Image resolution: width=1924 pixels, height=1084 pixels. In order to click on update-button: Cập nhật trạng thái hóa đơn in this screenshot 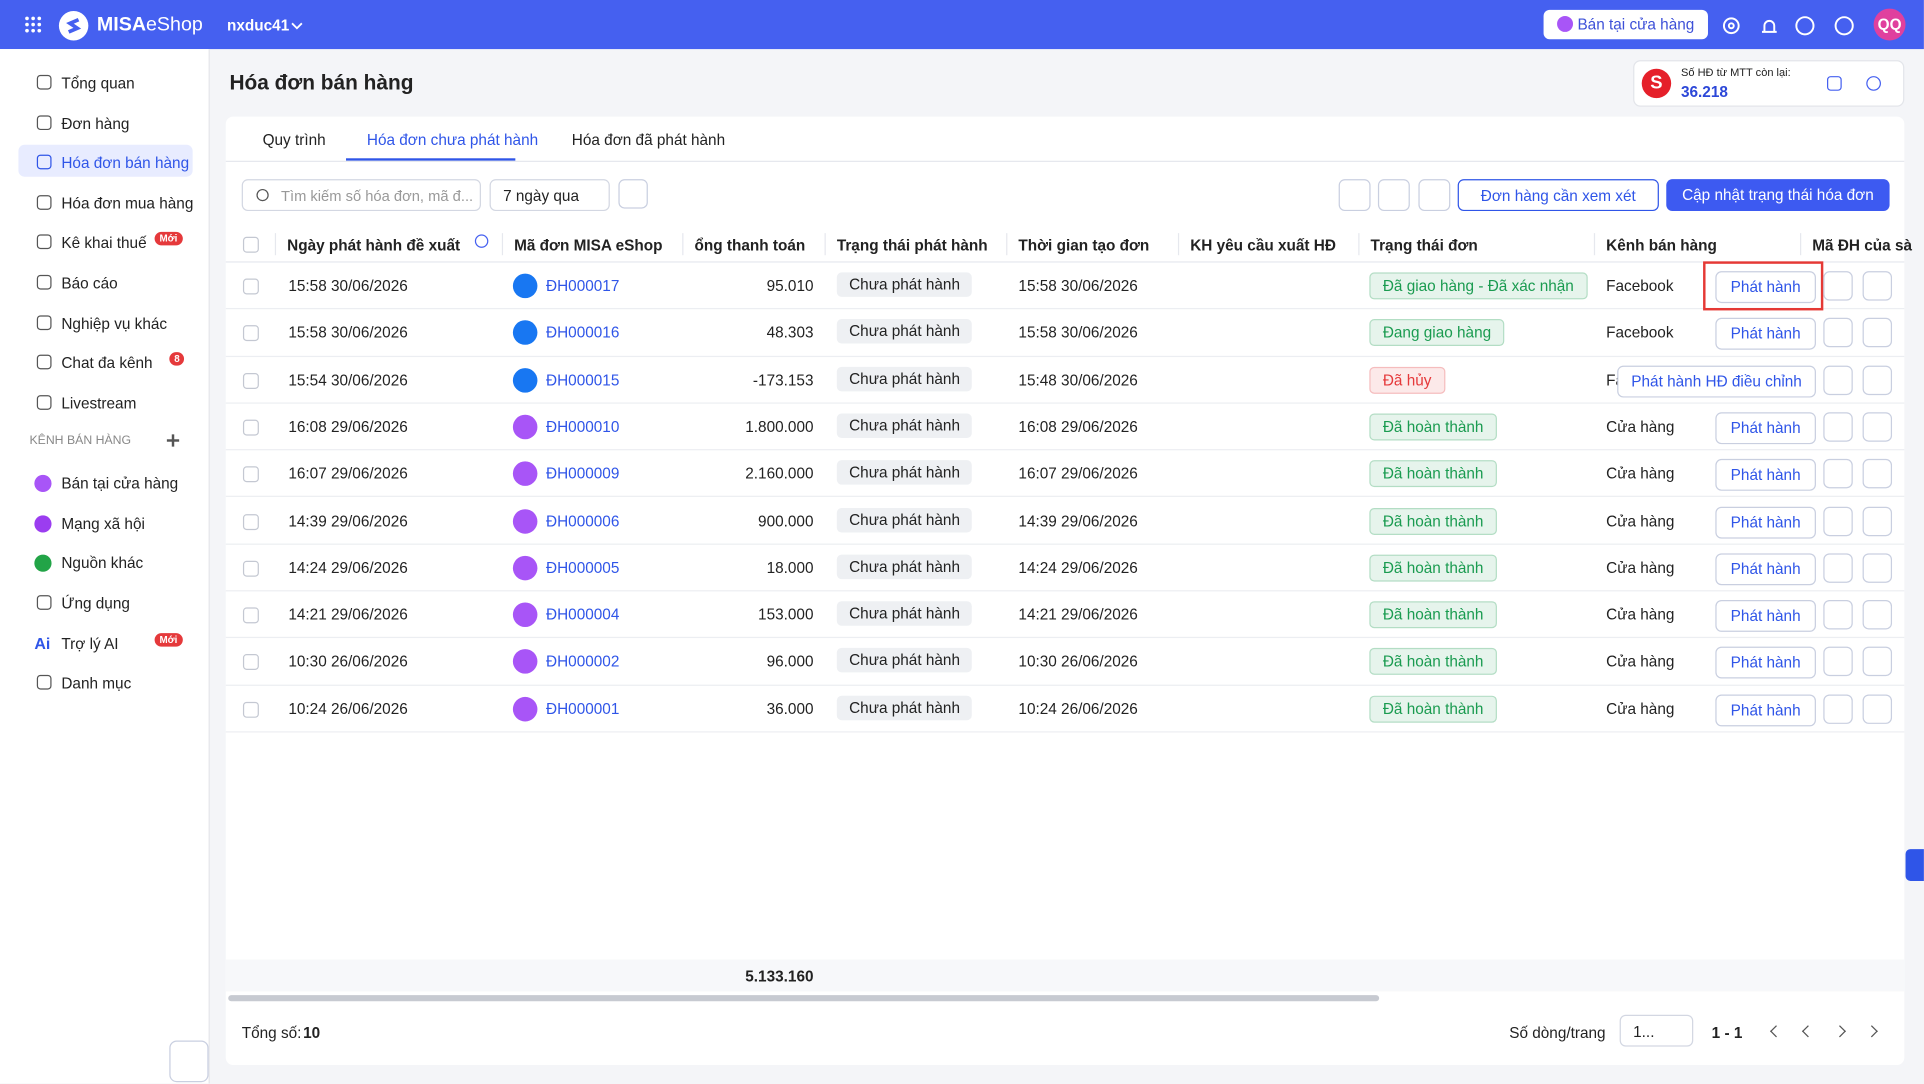, I will do `click(1778, 195)`.